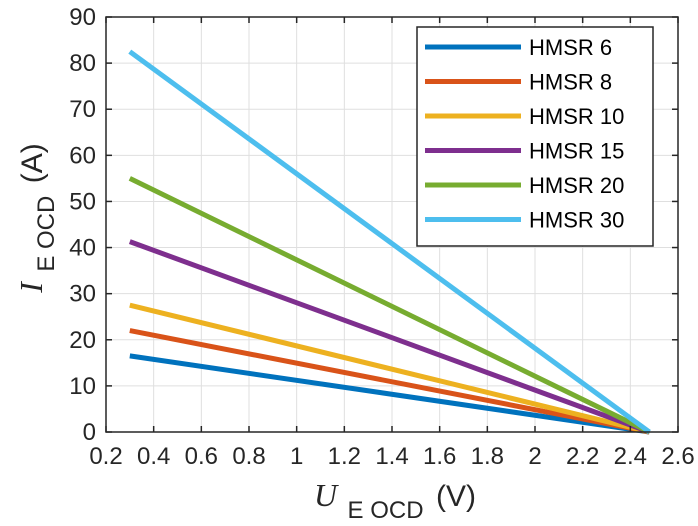 The image size is (698, 526). What do you see at coordinates (576, 220) in the screenshot?
I see `legend-label: HMSR 30` at bounding box center [576, 220].